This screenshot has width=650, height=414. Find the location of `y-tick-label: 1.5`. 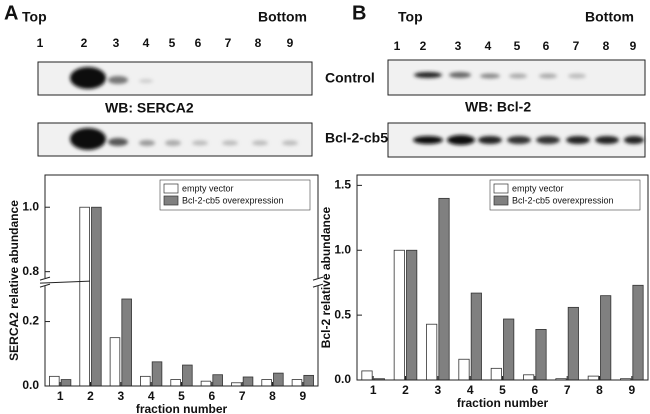

y-tick-label: 1.5 is located at coordinates (342, 185).